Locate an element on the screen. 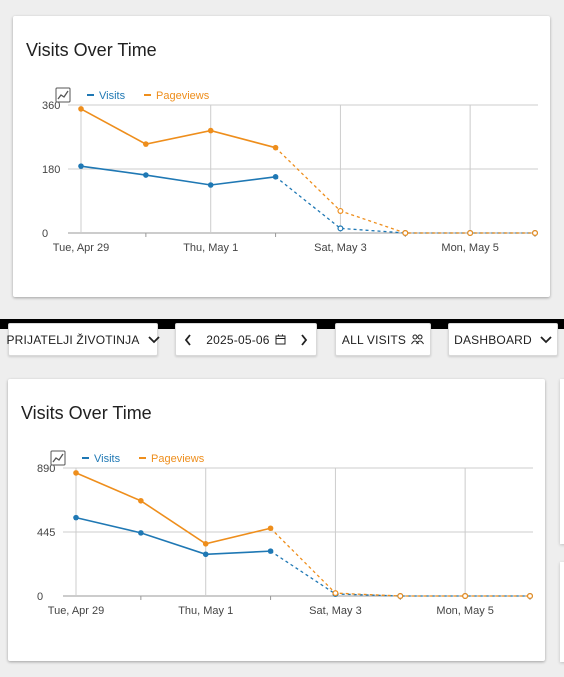 This screenshot has width=564, height=677. y-tick-label: 445 is located at coordinates (46, 533).